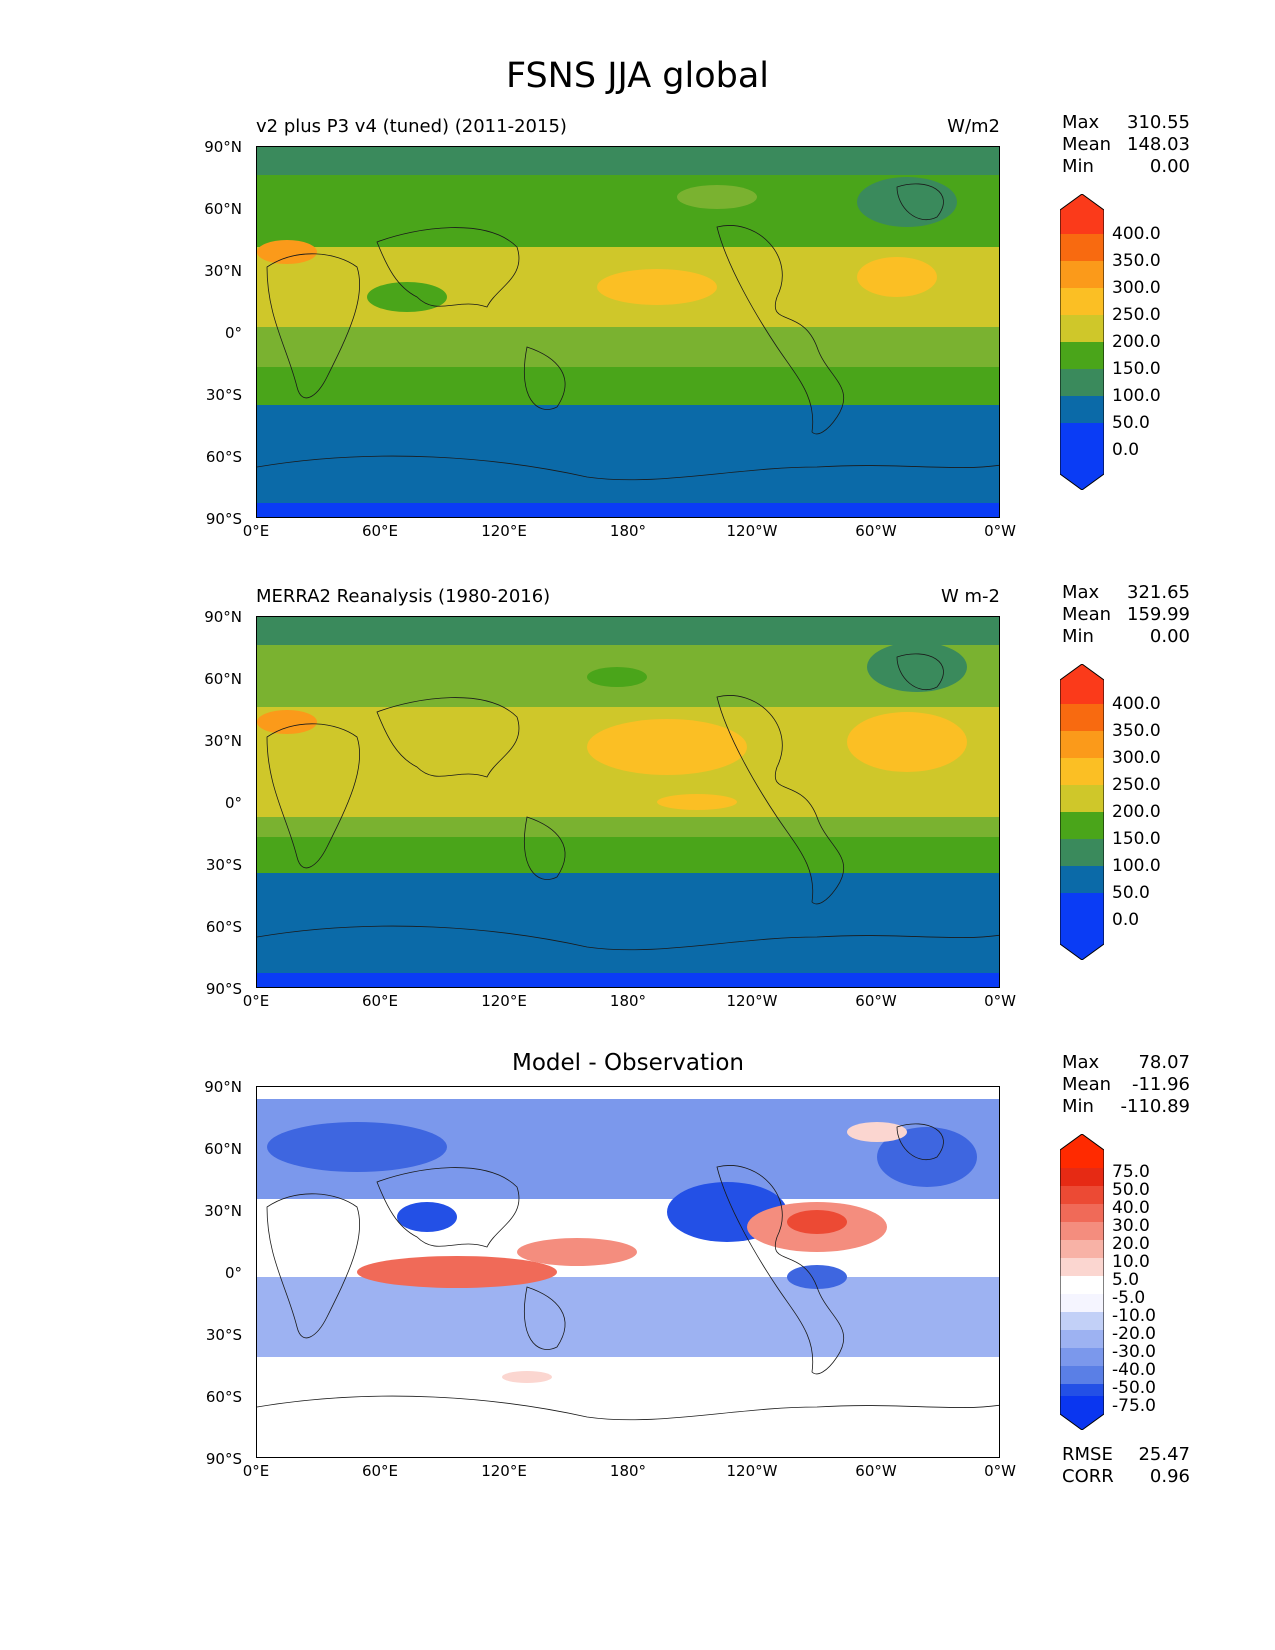 Image resolution: width=1275 pixels, height=1650 pixels. Describe the element at coordinates (1087, 1454) in the screenshot. I see `stat-label: RMSE` at that location.